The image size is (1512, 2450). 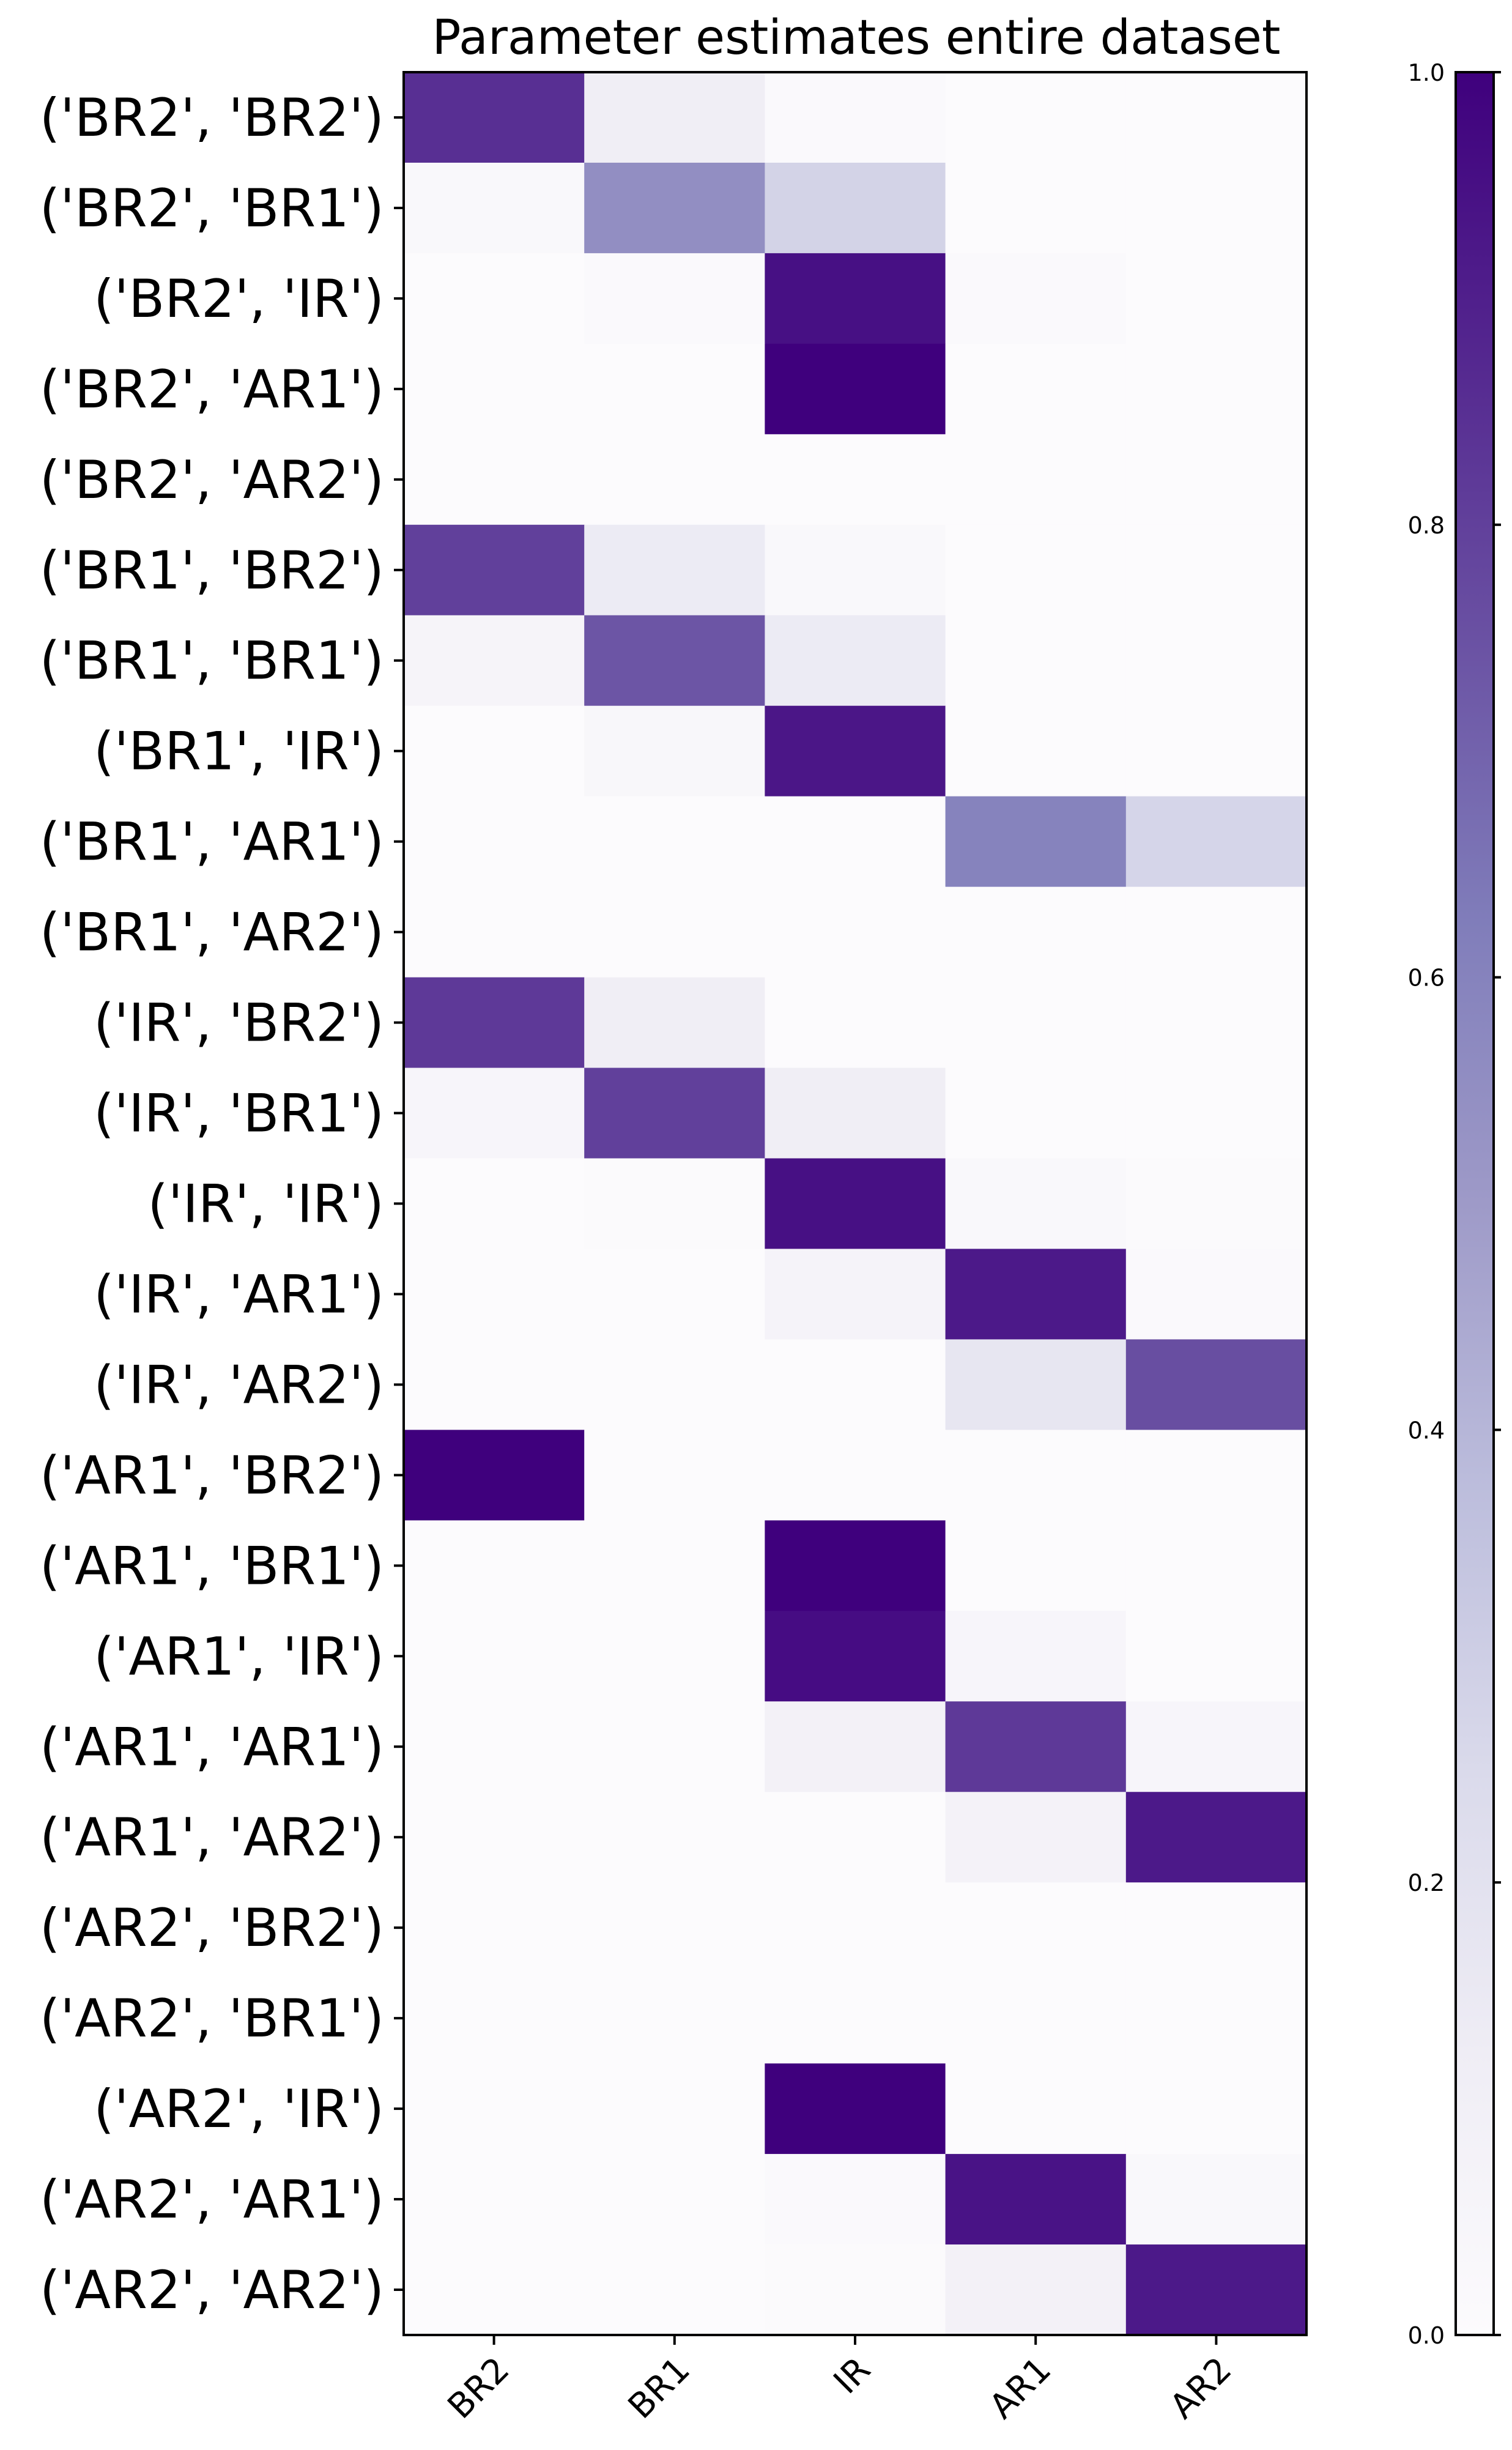 What do you see at coordinates (212, 662) in the screenshot?
I see `y-tick-label: ('BR1', 'BR1')` at bounding box center [212, 662].